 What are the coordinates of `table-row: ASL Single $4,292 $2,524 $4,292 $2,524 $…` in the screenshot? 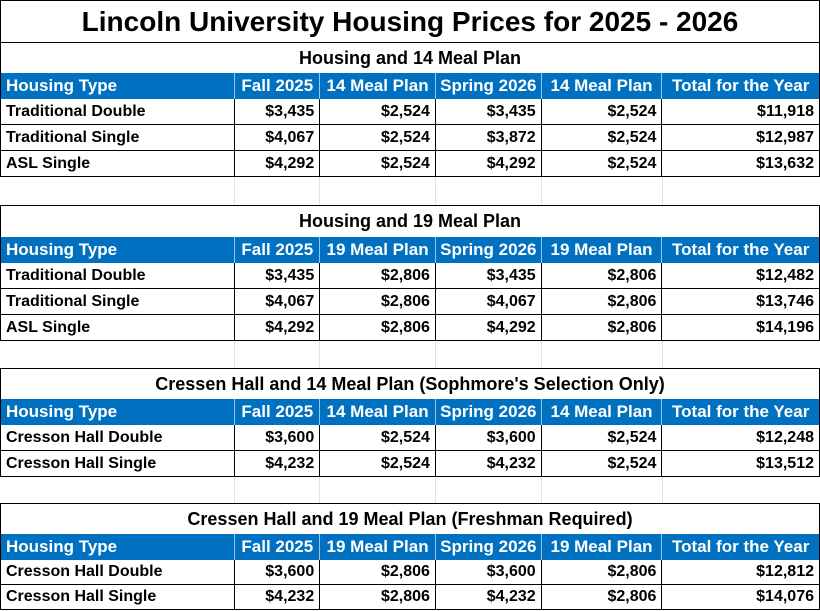 It's located at (410, 164).